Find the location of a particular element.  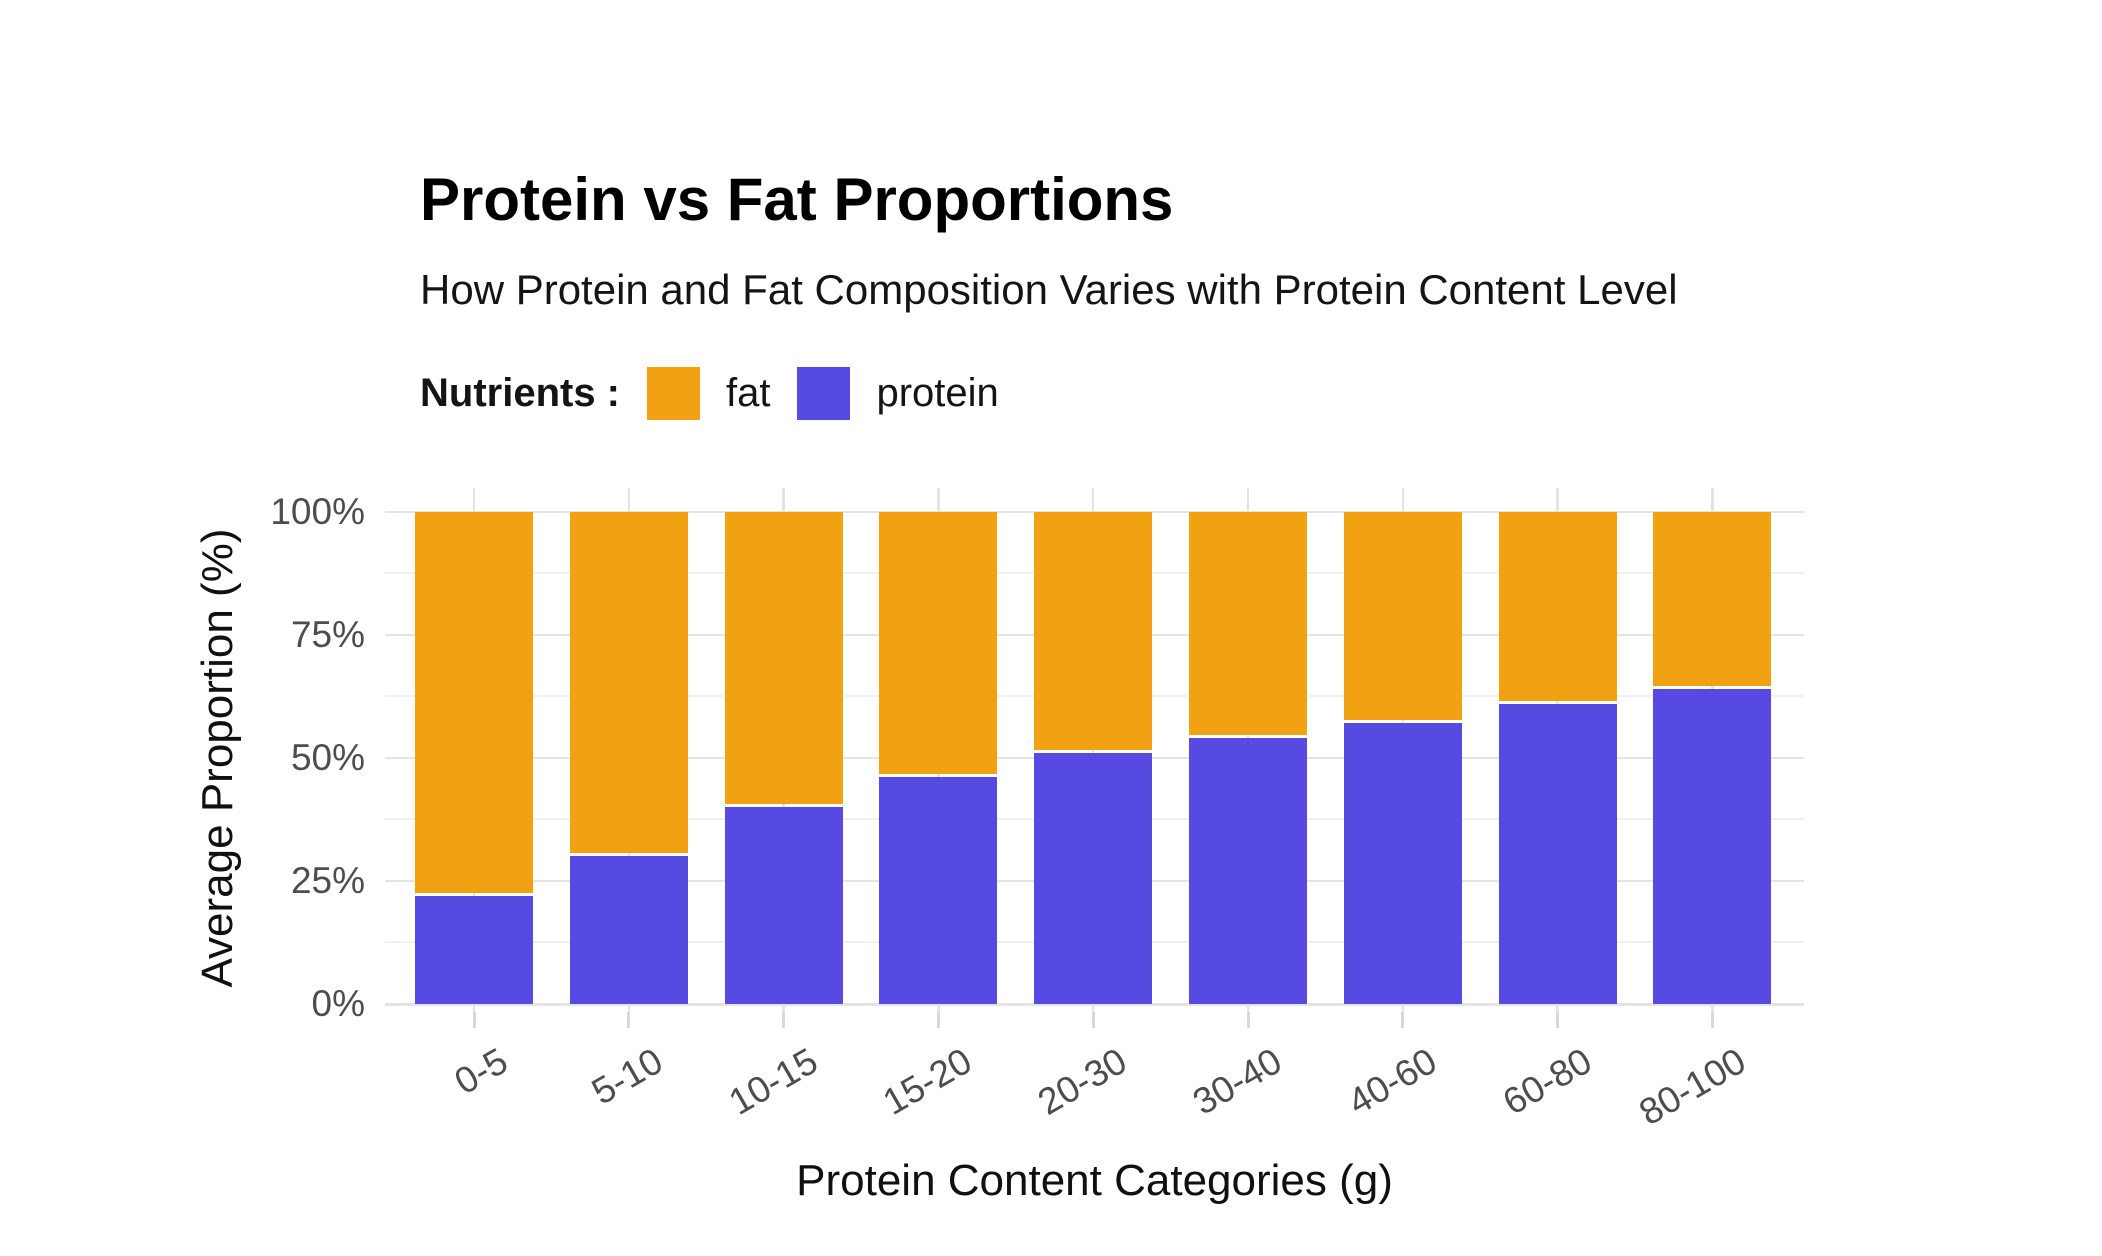

y-tick-label-75: 75% is located at coordinates (327, 634).